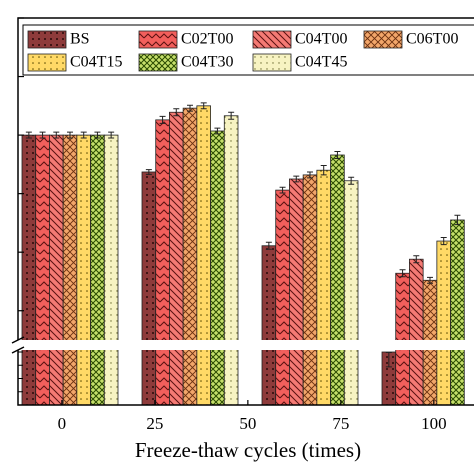  I want to click on legend-label: BS, so click(80, 39).